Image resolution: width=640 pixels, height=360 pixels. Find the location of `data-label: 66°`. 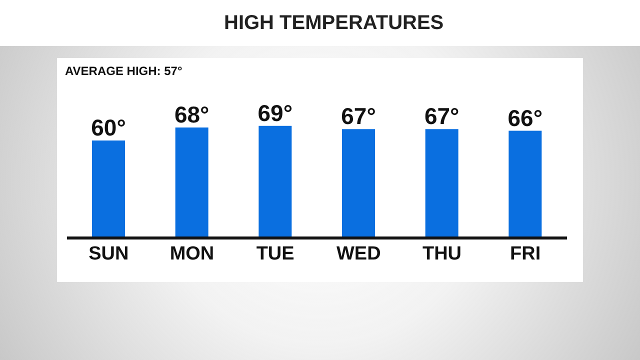

data-label: 66° is located at coordinates (525, 117).